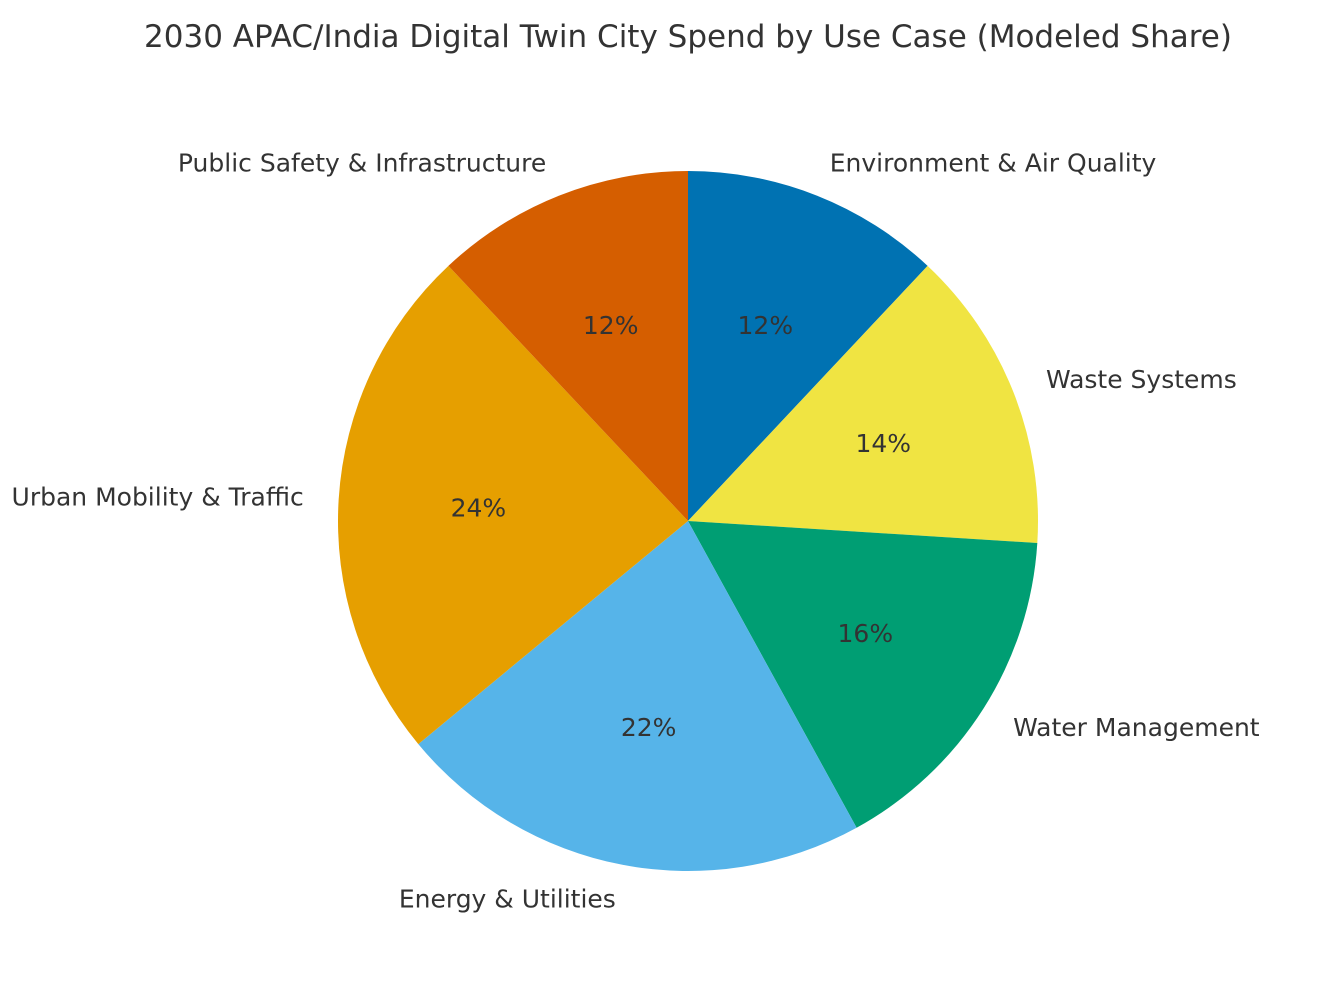 Image resolution: width=1341 pixels, height=981 pixels. What do you see at coordinates (766, 325) in the screenshot?
I see `pct-label-environment-and-air-quality: 12%` at bounding box center [766, 325].